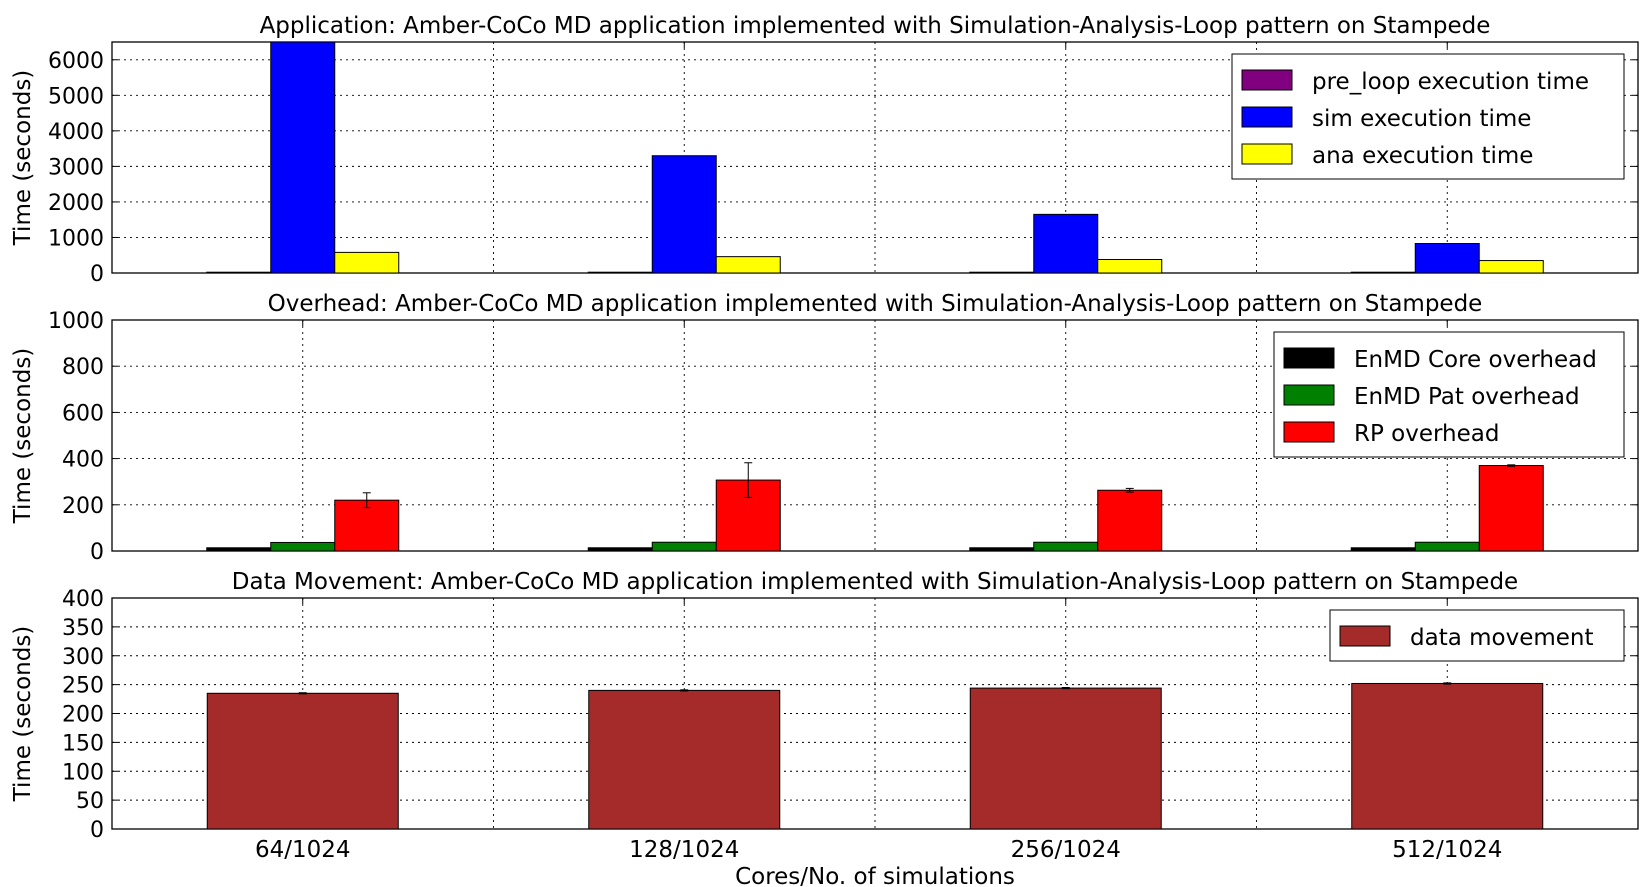 Image resolution: width=1648 pixels, height=887 pixels. What do you see at coordinates (83, 628) in the screenshot?
I see `y-tick-label: 350` at bounding box center [83, 628].